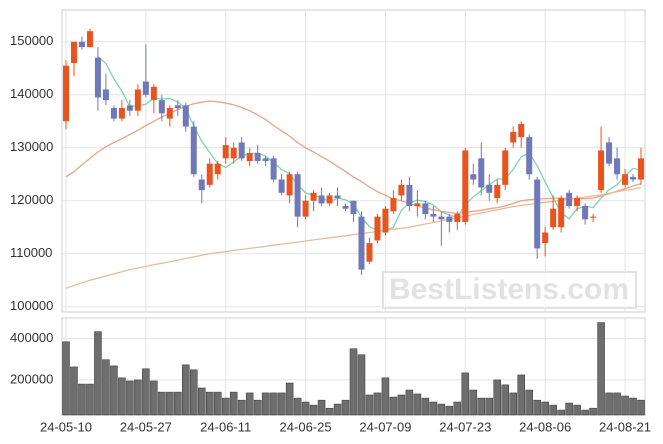 The width and height of the screenshot is (663, 444). Describe the element at coordinates (509, 289) in the screenshot. I see `watermark: BestListens.com` at that location.